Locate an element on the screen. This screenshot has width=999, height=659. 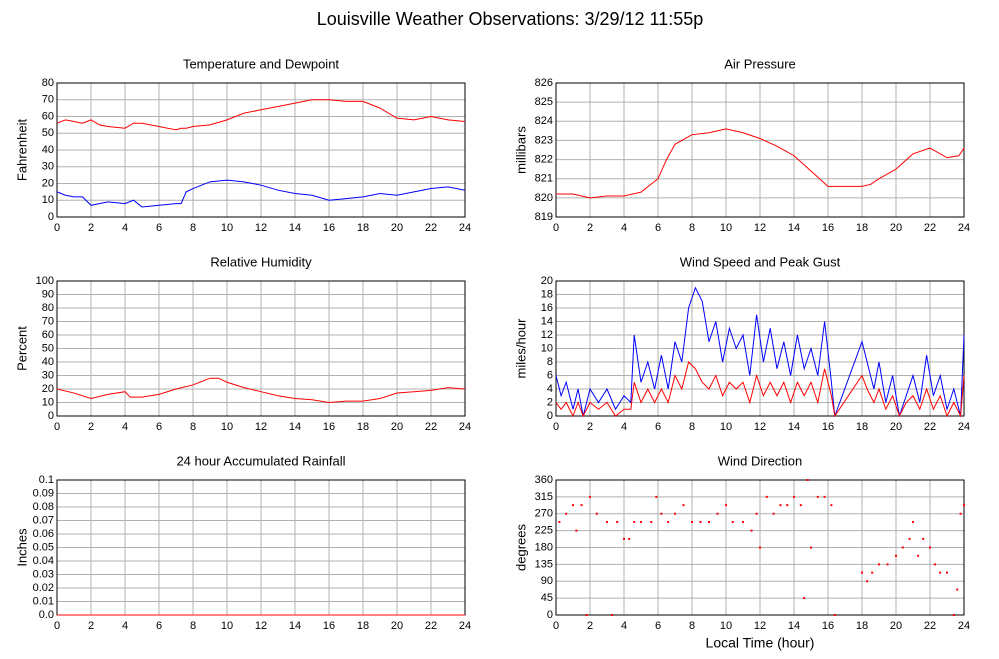
y-tick-label: 4 is located at coordinates (550, 389).